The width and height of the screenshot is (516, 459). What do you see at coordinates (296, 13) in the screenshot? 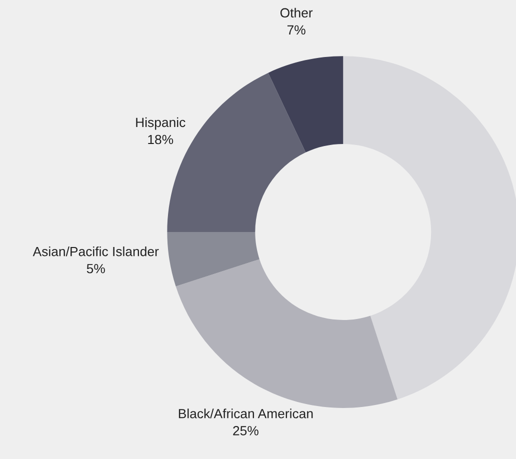
I see `slice-label: Other` at bounding box center [296, 13].